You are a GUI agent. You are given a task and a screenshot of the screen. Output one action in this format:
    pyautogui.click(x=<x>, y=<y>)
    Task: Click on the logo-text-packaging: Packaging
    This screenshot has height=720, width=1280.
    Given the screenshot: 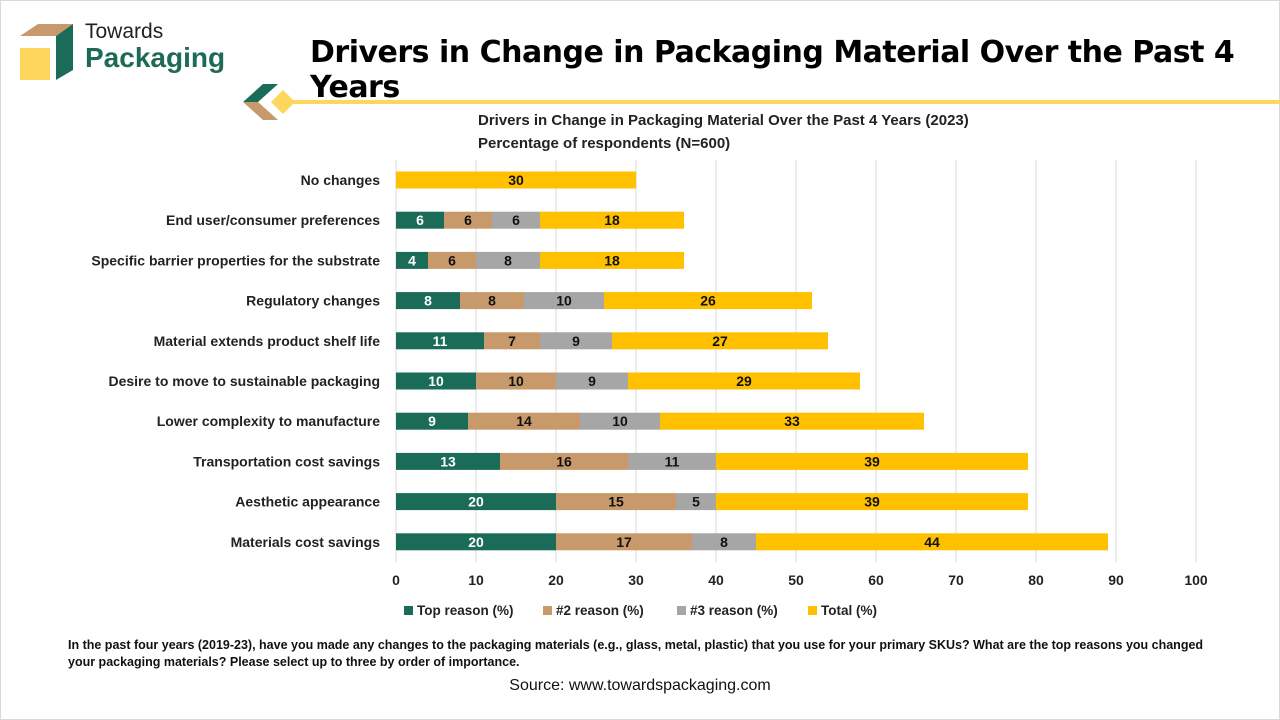 What is the action you would take?
    pyautogui.click(x=155, y=57)
    